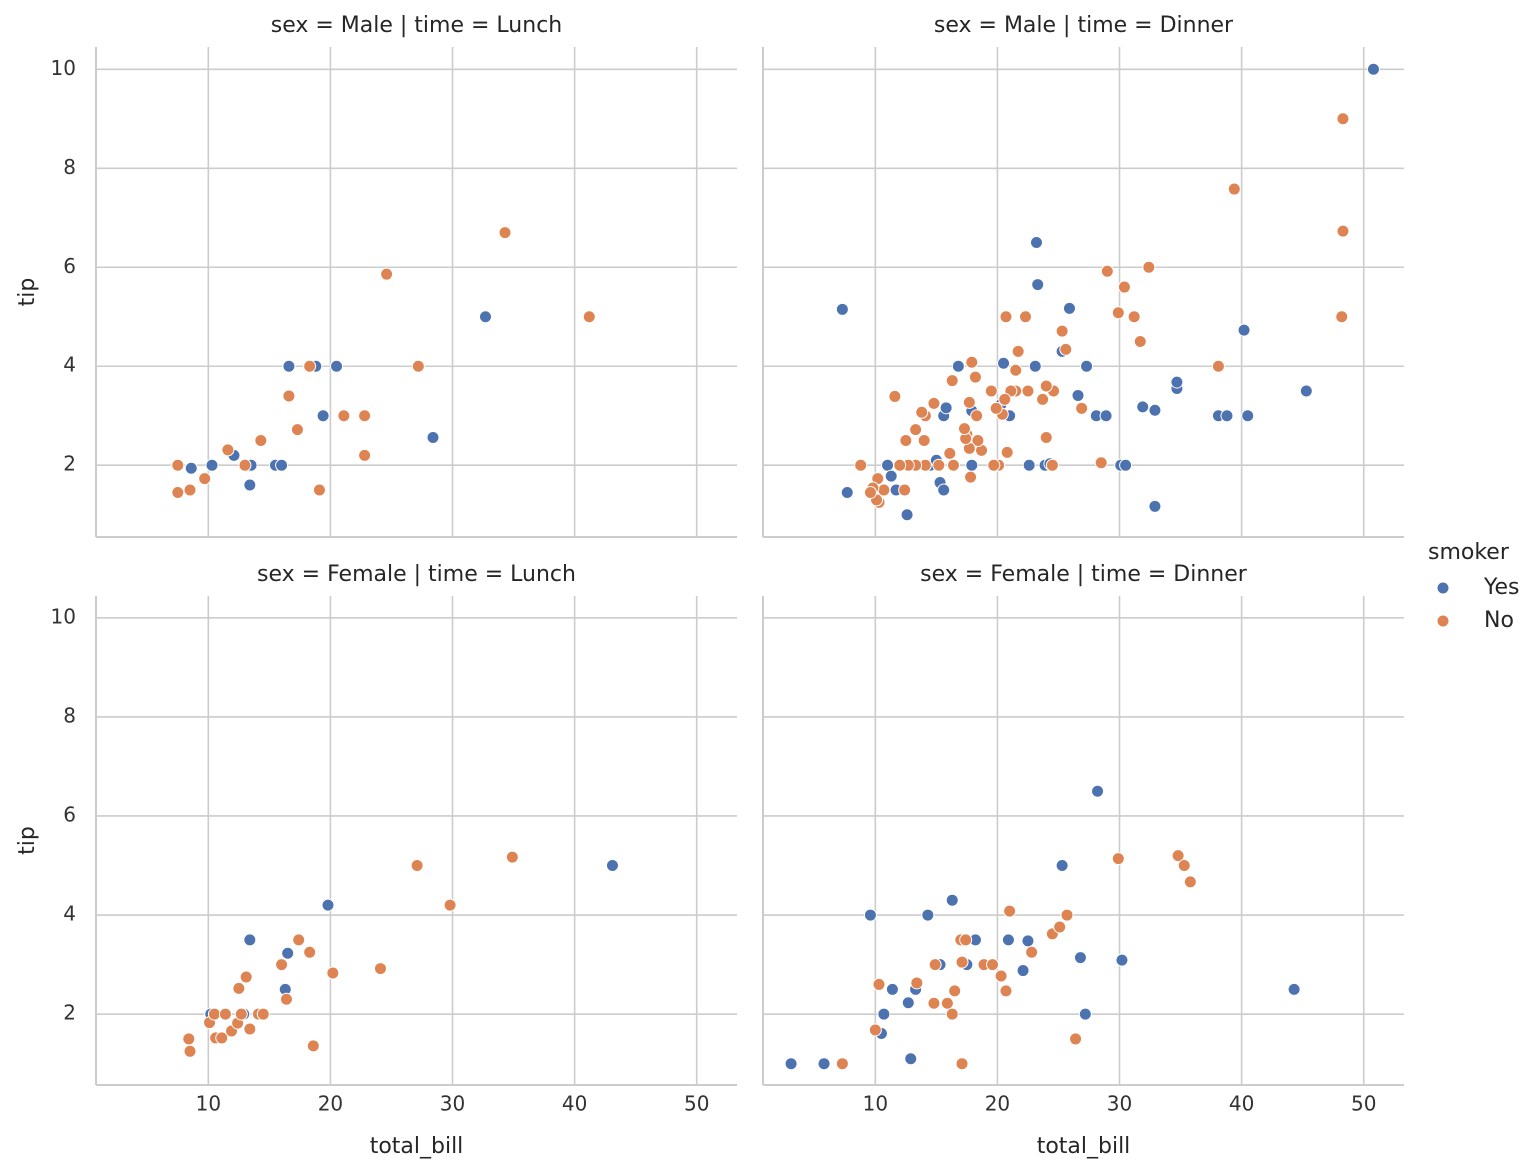  What do you see at coordinates (1443, 621) in the screenshot?
I see `legend-marker` at bounding box center [1443, 621].